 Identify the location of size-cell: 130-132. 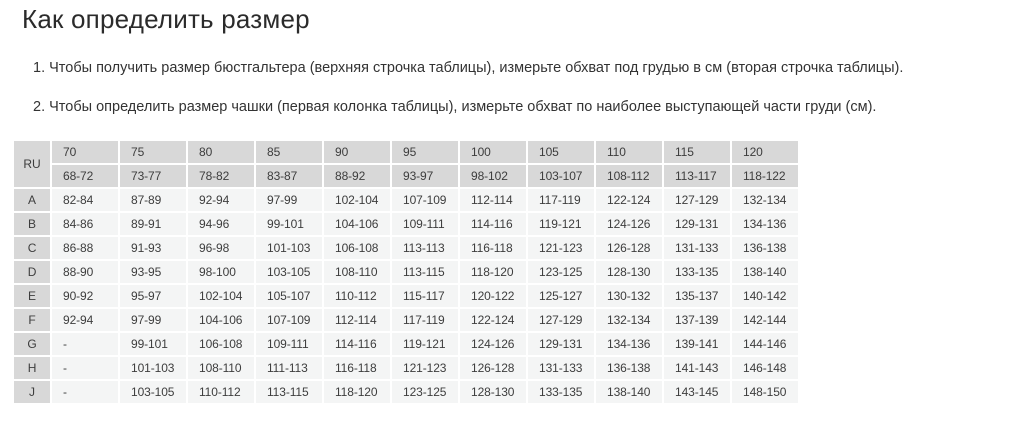
(629, 295).